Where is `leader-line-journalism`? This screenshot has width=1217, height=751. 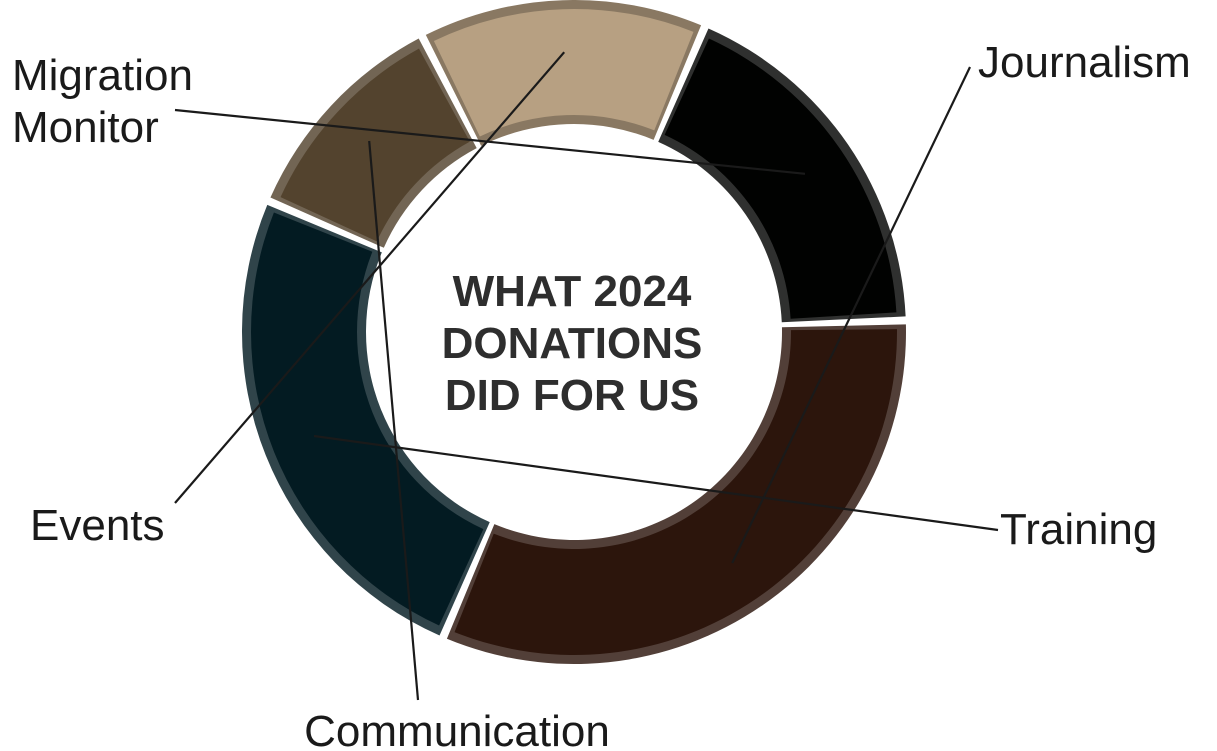
leader-line-journalism is located at coordinates (851, 315).